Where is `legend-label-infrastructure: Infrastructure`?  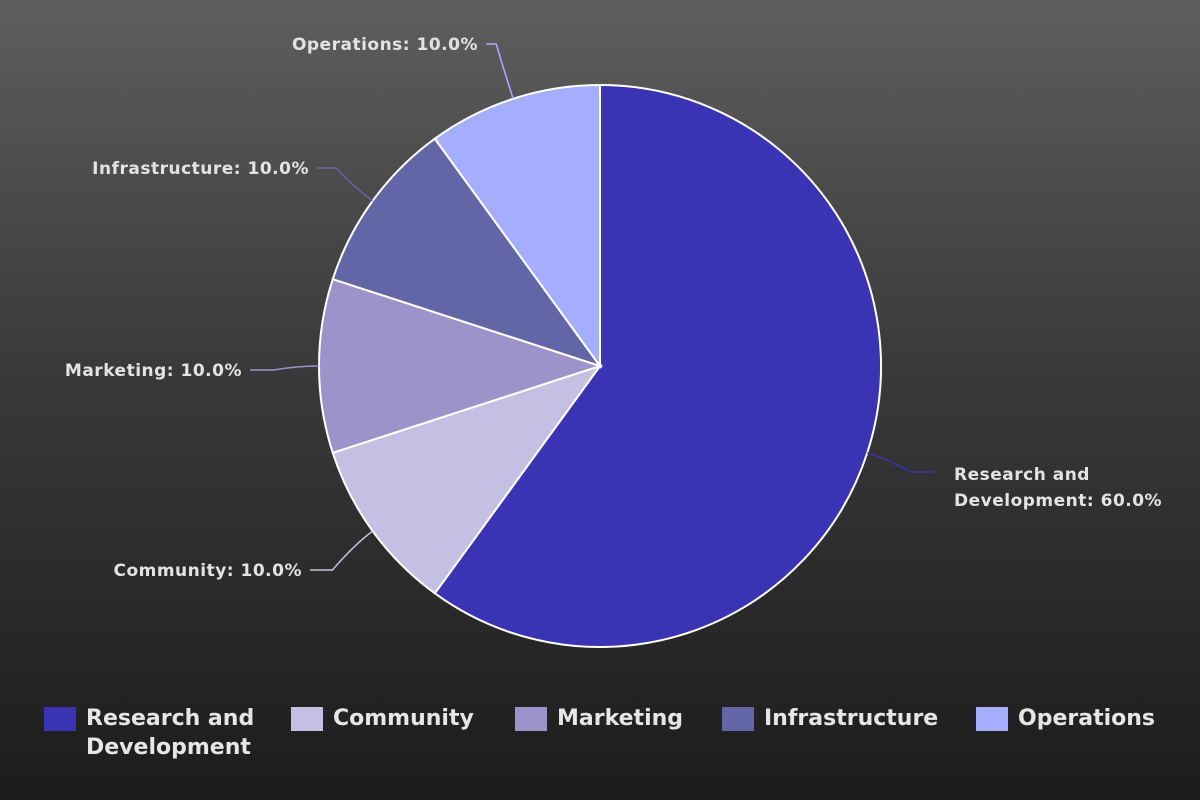
legend-label-infrastructure: Infrastructure is located at coordinates (851, 718).